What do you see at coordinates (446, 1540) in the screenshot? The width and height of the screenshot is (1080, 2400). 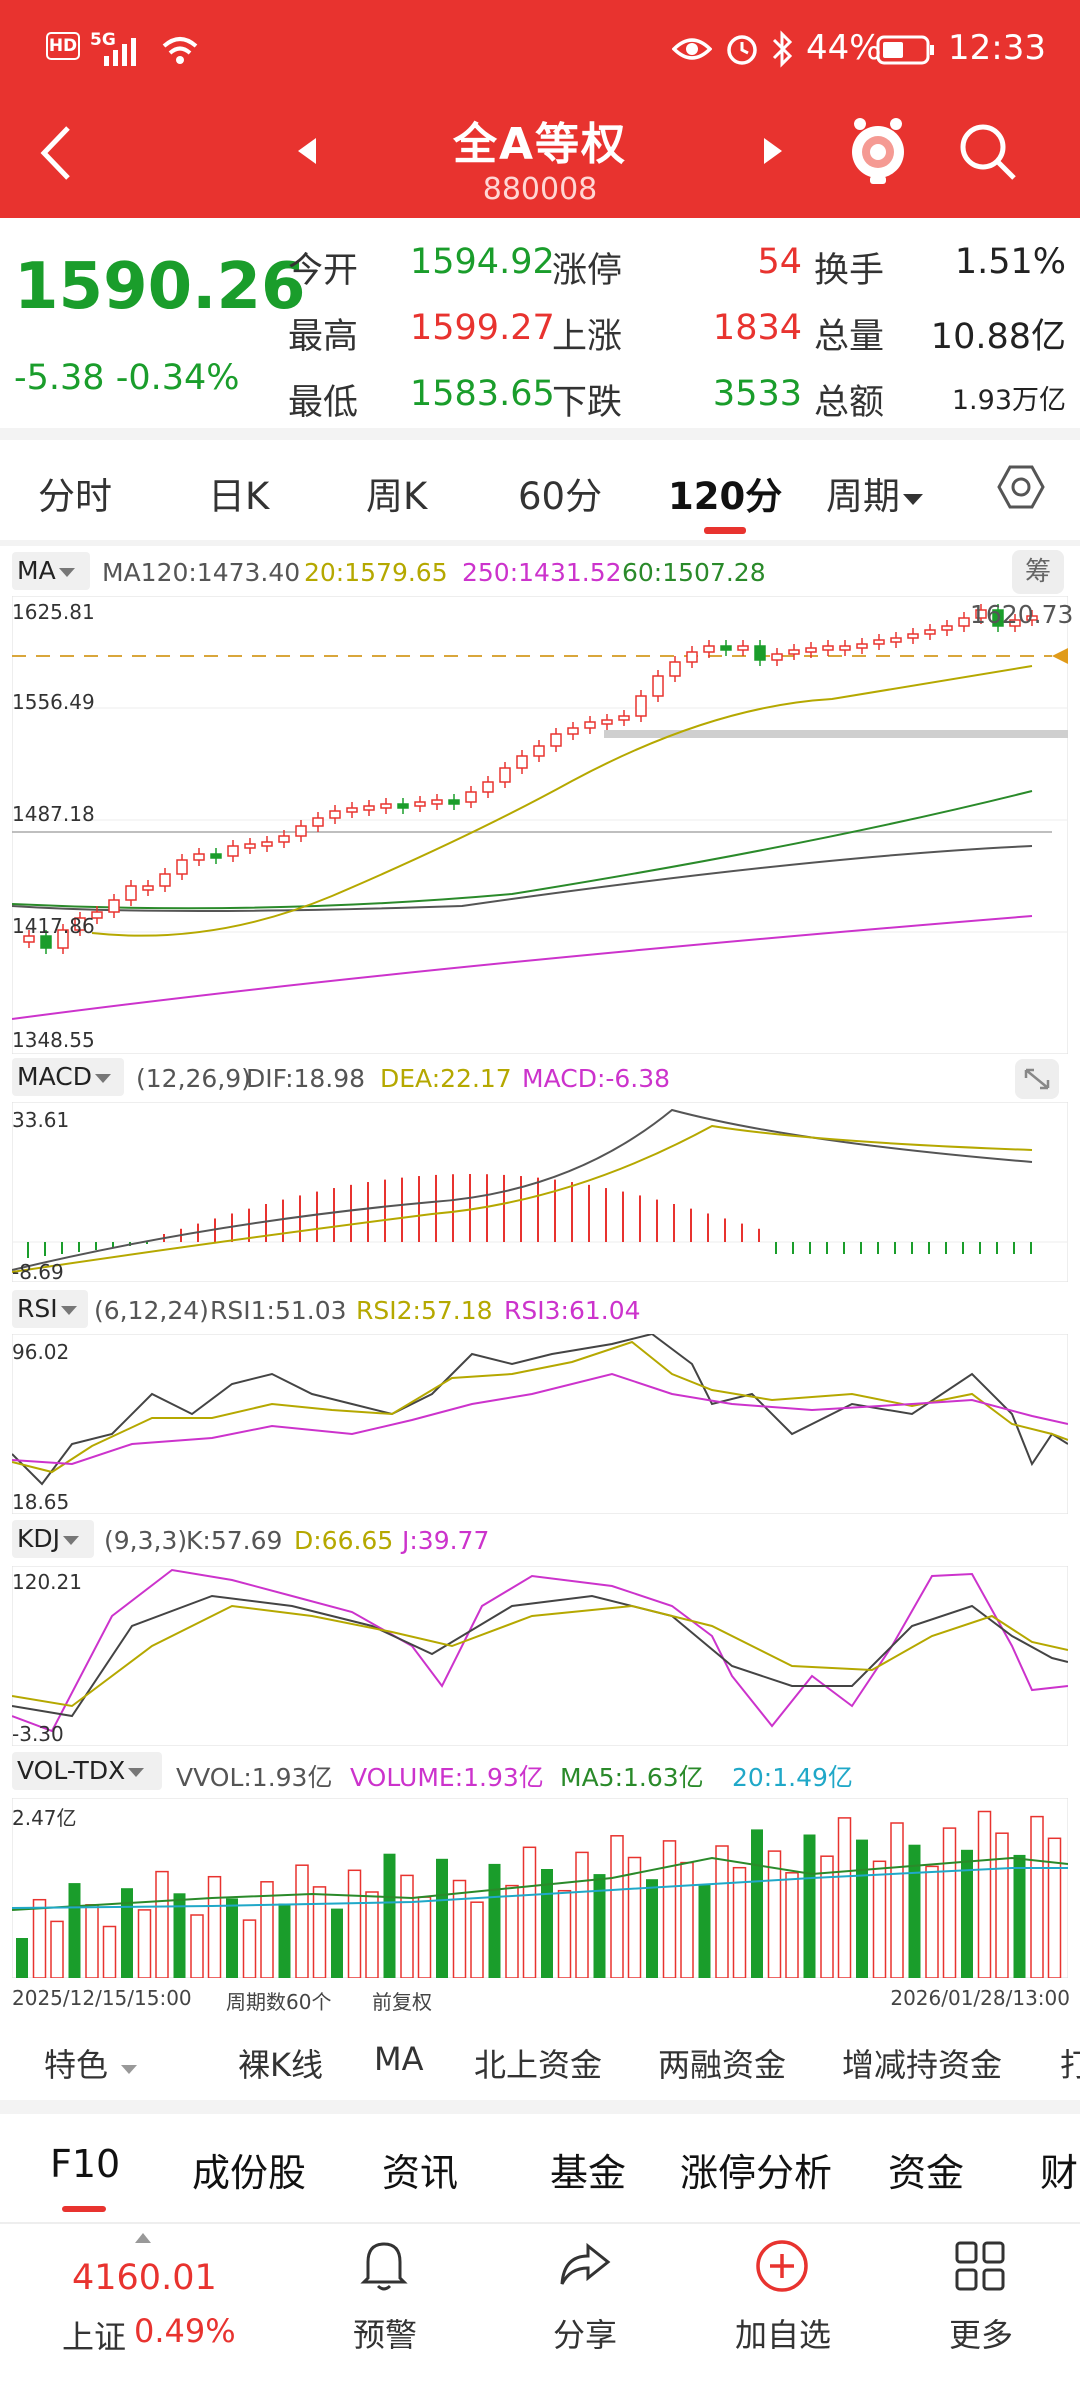 I see `kdj-j: J:39.77` at bounding box center [446, 1540].